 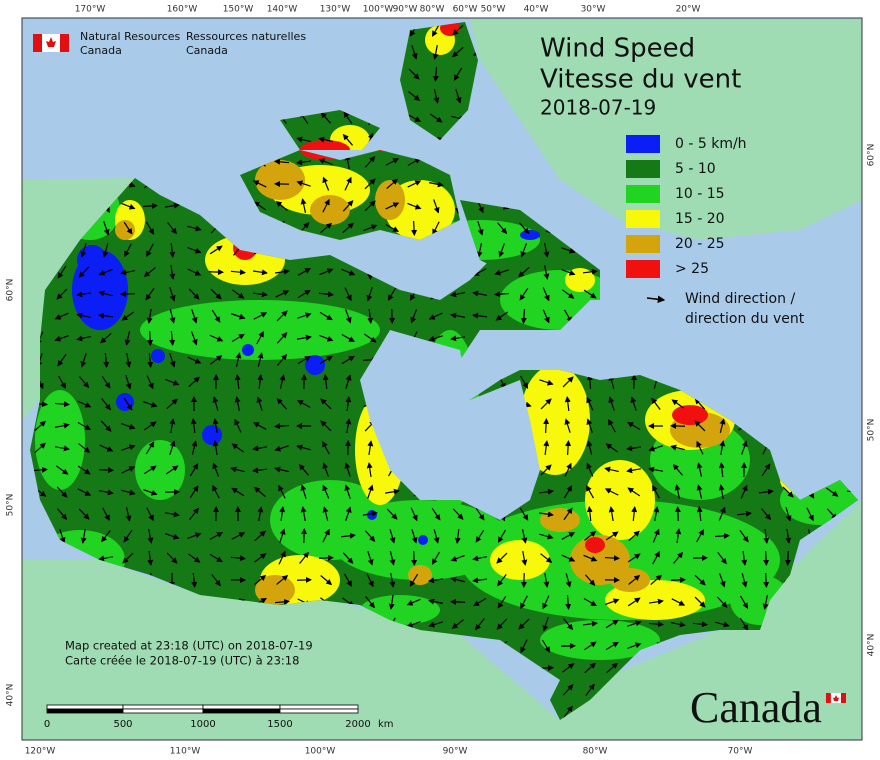 What do you see at coordinates (212, 435) in the screenshot?
I see `zone` at bounding box center [212, 435].